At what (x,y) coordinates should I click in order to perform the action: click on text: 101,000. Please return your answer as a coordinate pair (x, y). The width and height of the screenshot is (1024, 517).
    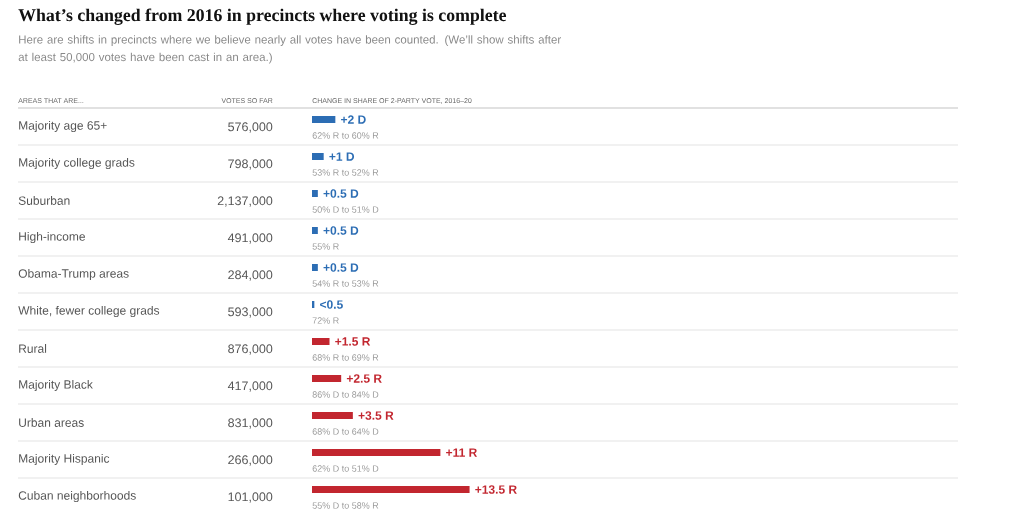
    Looking at the image, I should click on (250, 497).